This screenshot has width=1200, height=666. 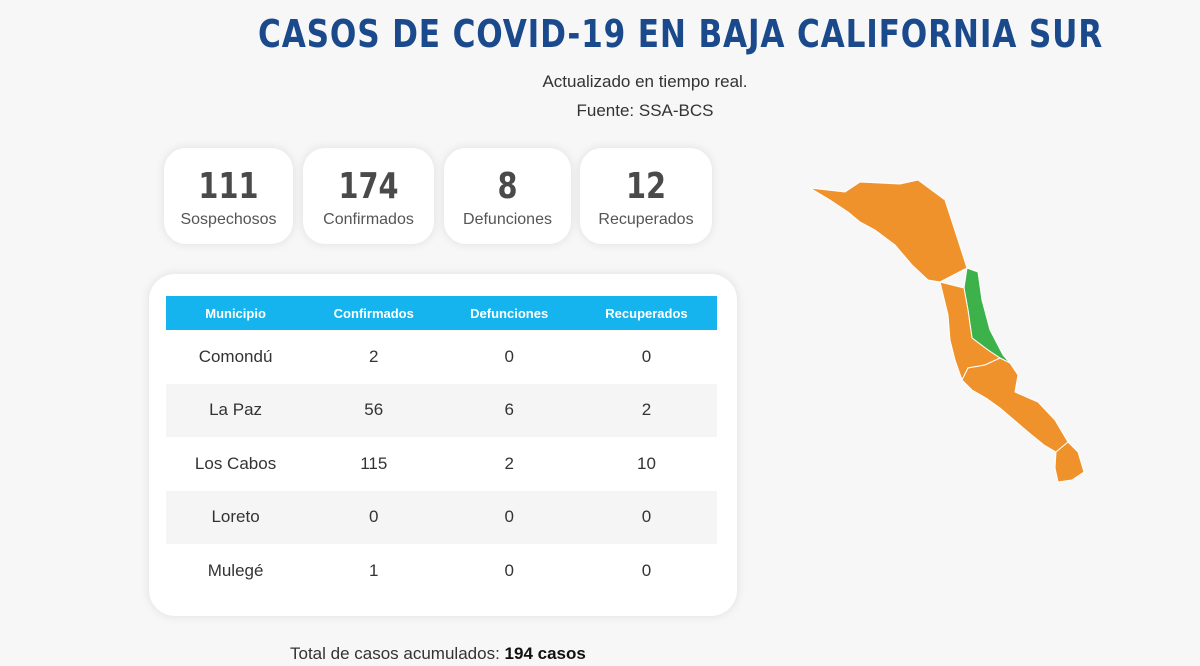 I want to click on cell-confirmados: 2, so click(x=374, y=356).